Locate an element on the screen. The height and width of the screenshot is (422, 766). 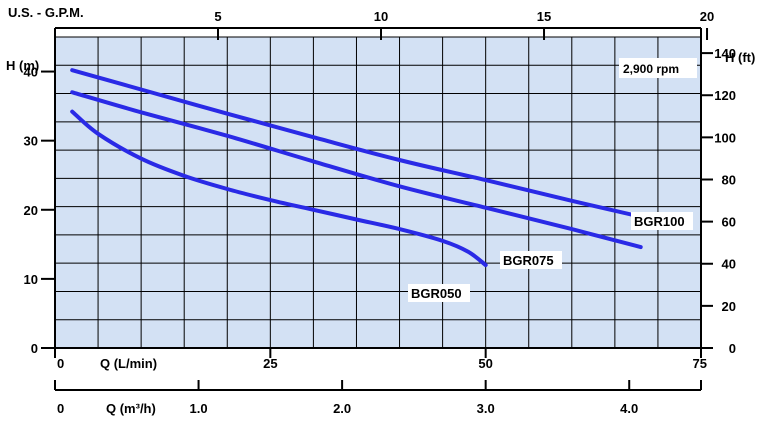
speed-label-box is located at coordinates (658, 68).